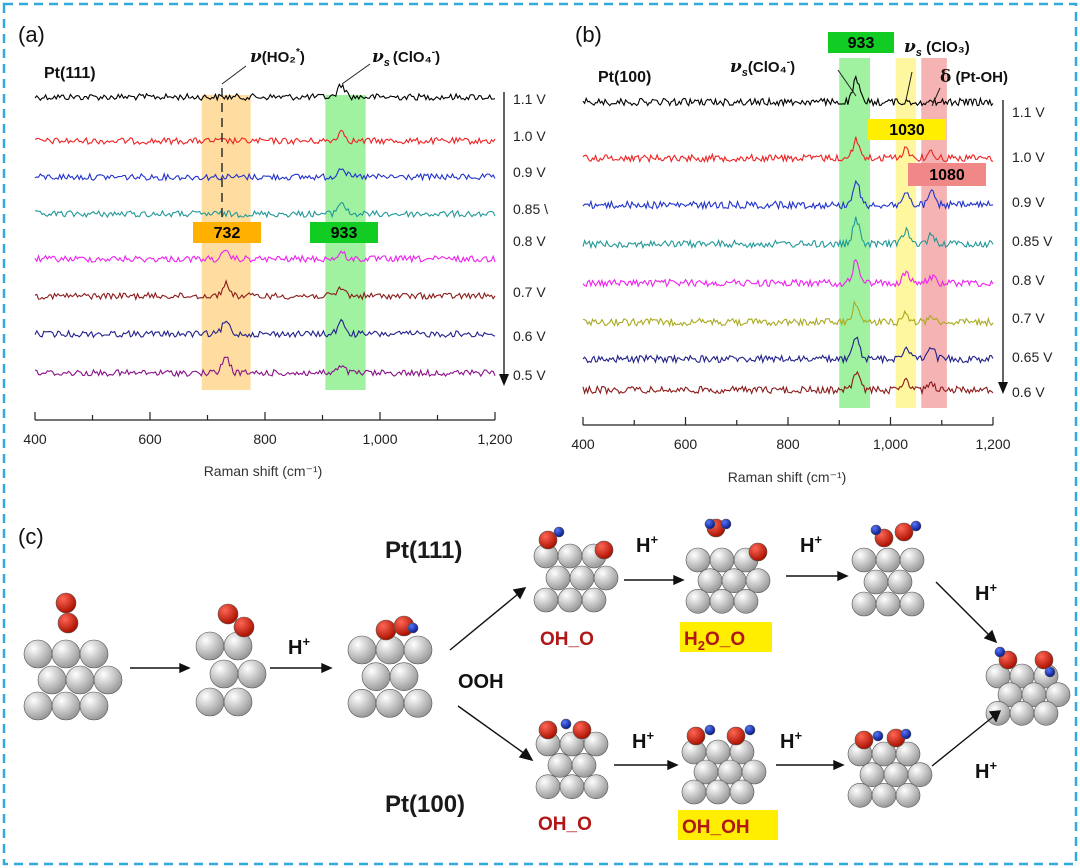 This screenshot has height=868, width=1080. I want to click on panel-a-trace-0p6V, so click(265, 328).